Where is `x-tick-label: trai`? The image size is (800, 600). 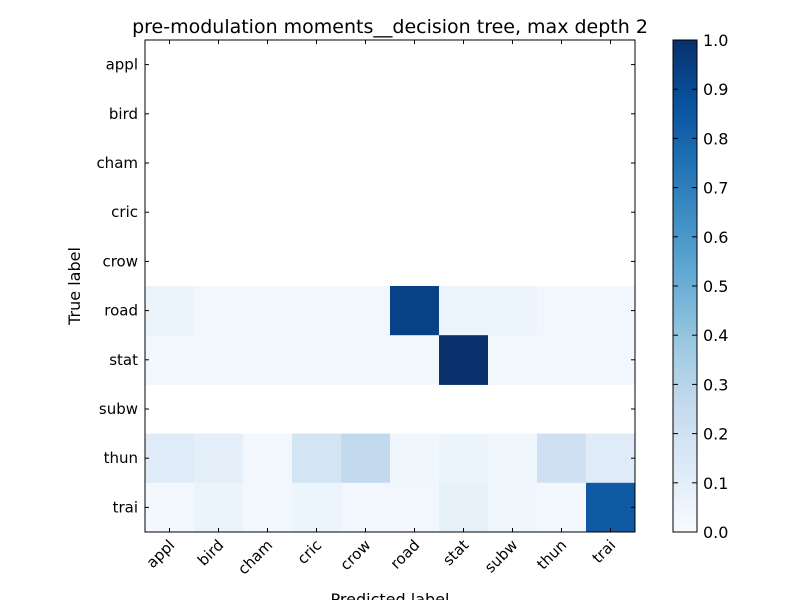 x-tick-label: trai is located at coordinates (604, 551).